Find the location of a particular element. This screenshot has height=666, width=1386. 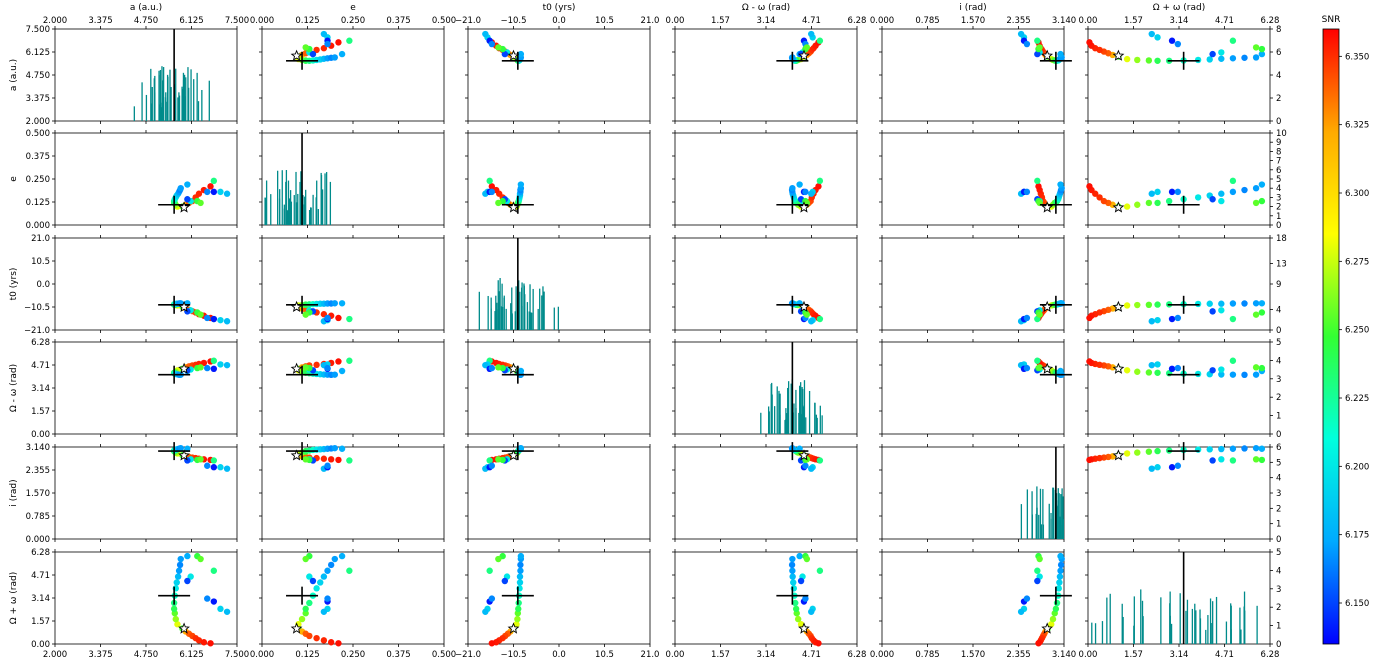

right-tick-label: 6 is located at coordinates (1278, 53).